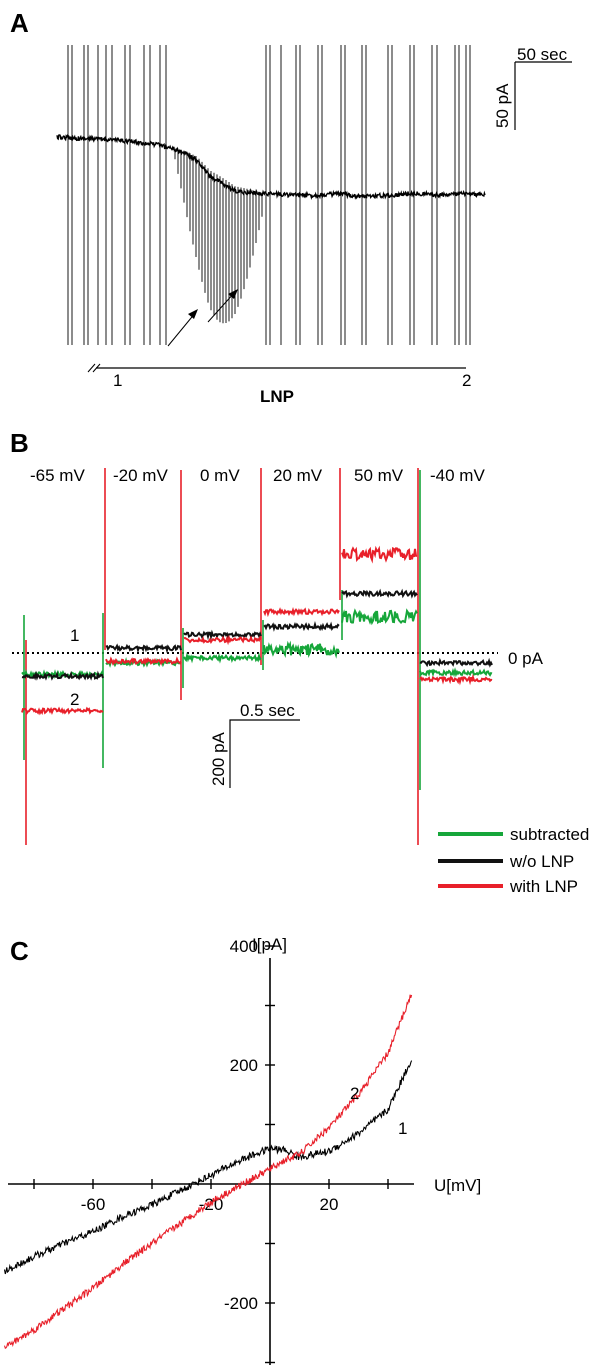 The width and height of the screenshot is (603, 1365). Describe the element at coordinates (542, 54) in the screenshot. I see `scalebar-a-time-label: 50 sec` at that location.